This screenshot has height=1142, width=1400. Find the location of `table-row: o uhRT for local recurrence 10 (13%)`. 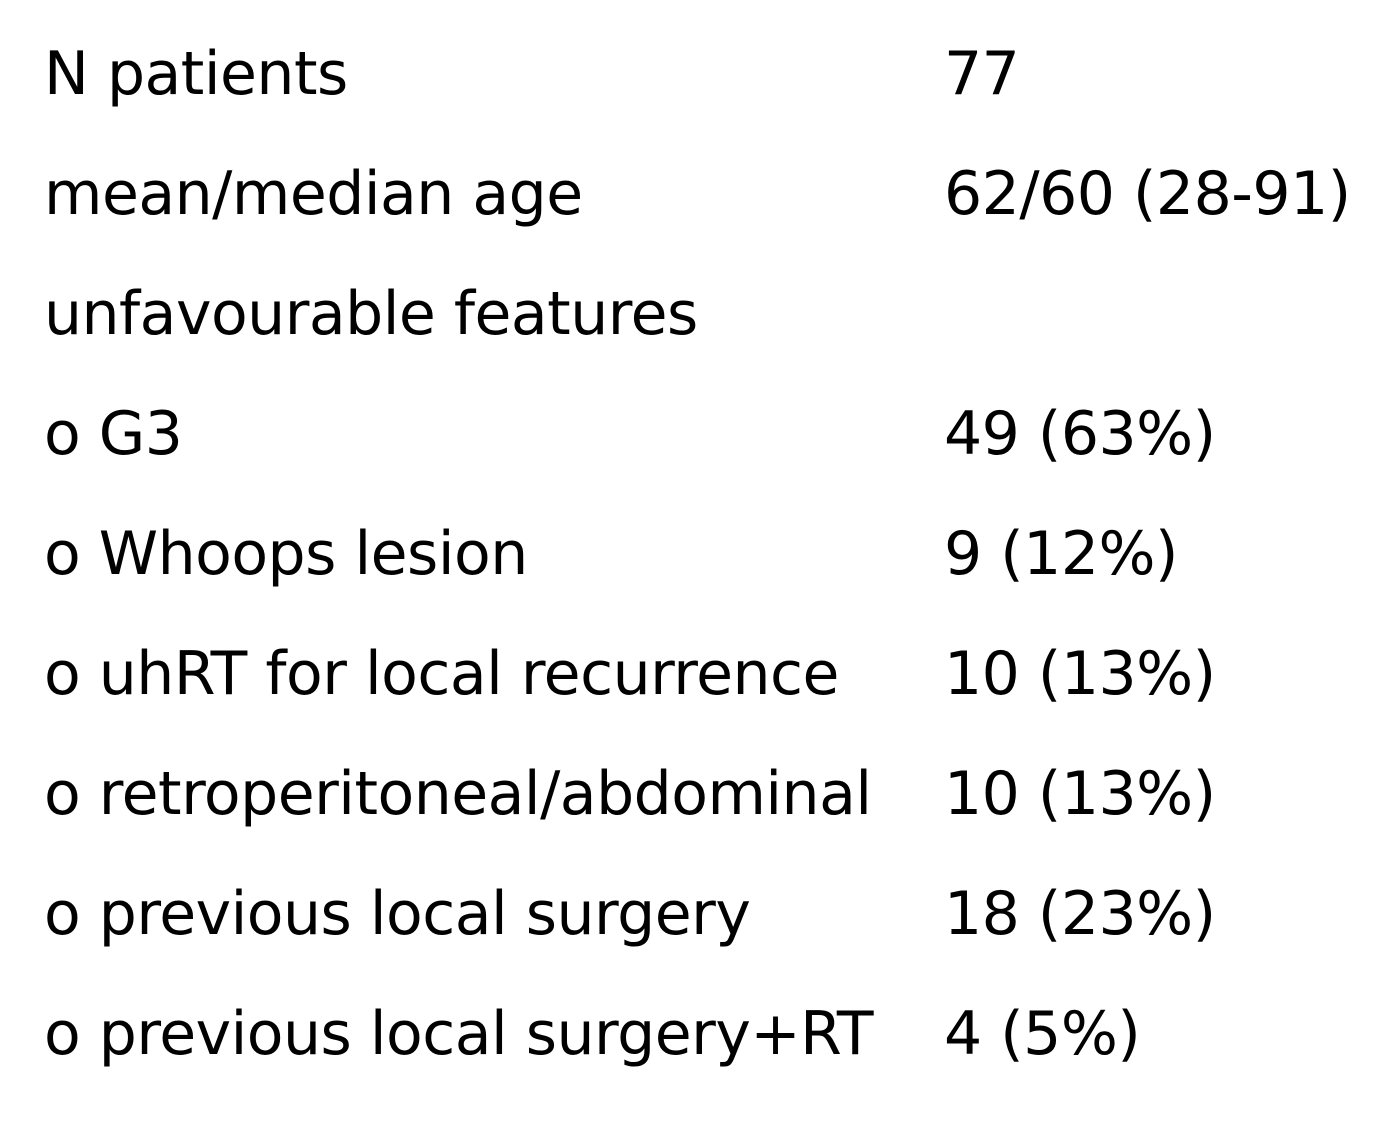

table-row: o uhRT for local recurrence 10 (13%) is located at coordinates (714, 674).